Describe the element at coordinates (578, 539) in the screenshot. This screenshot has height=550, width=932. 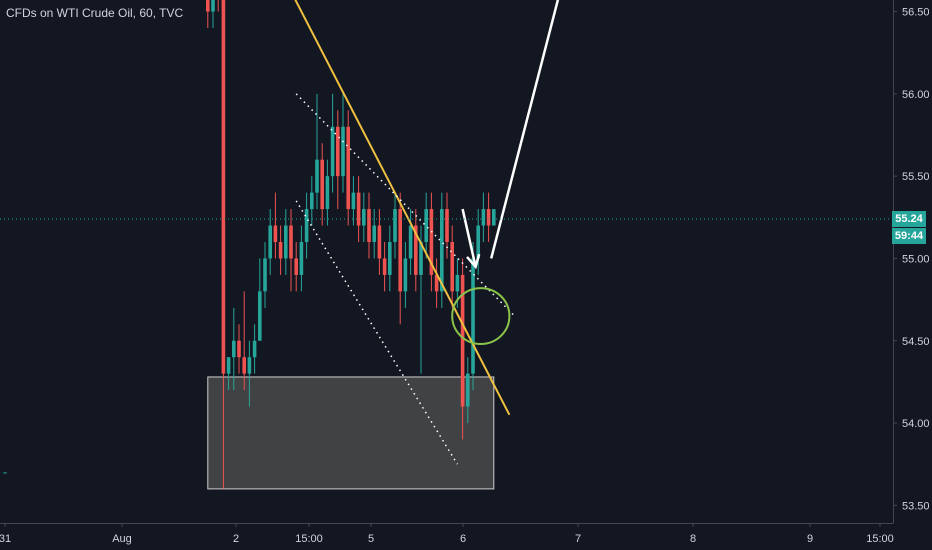
I see `x-tick-label-6: 7` at that location.